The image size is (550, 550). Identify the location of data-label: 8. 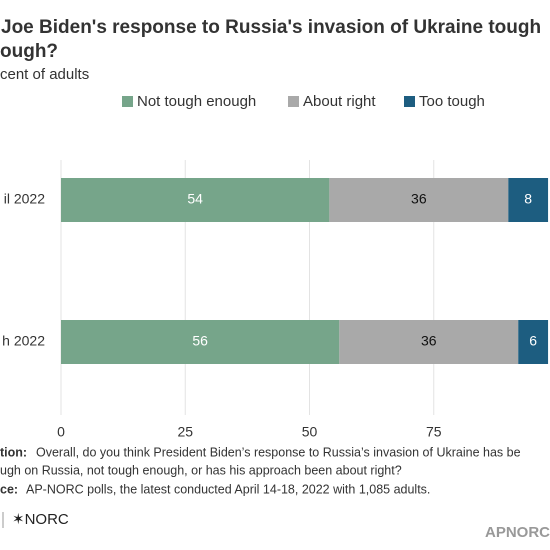
(528, 199).